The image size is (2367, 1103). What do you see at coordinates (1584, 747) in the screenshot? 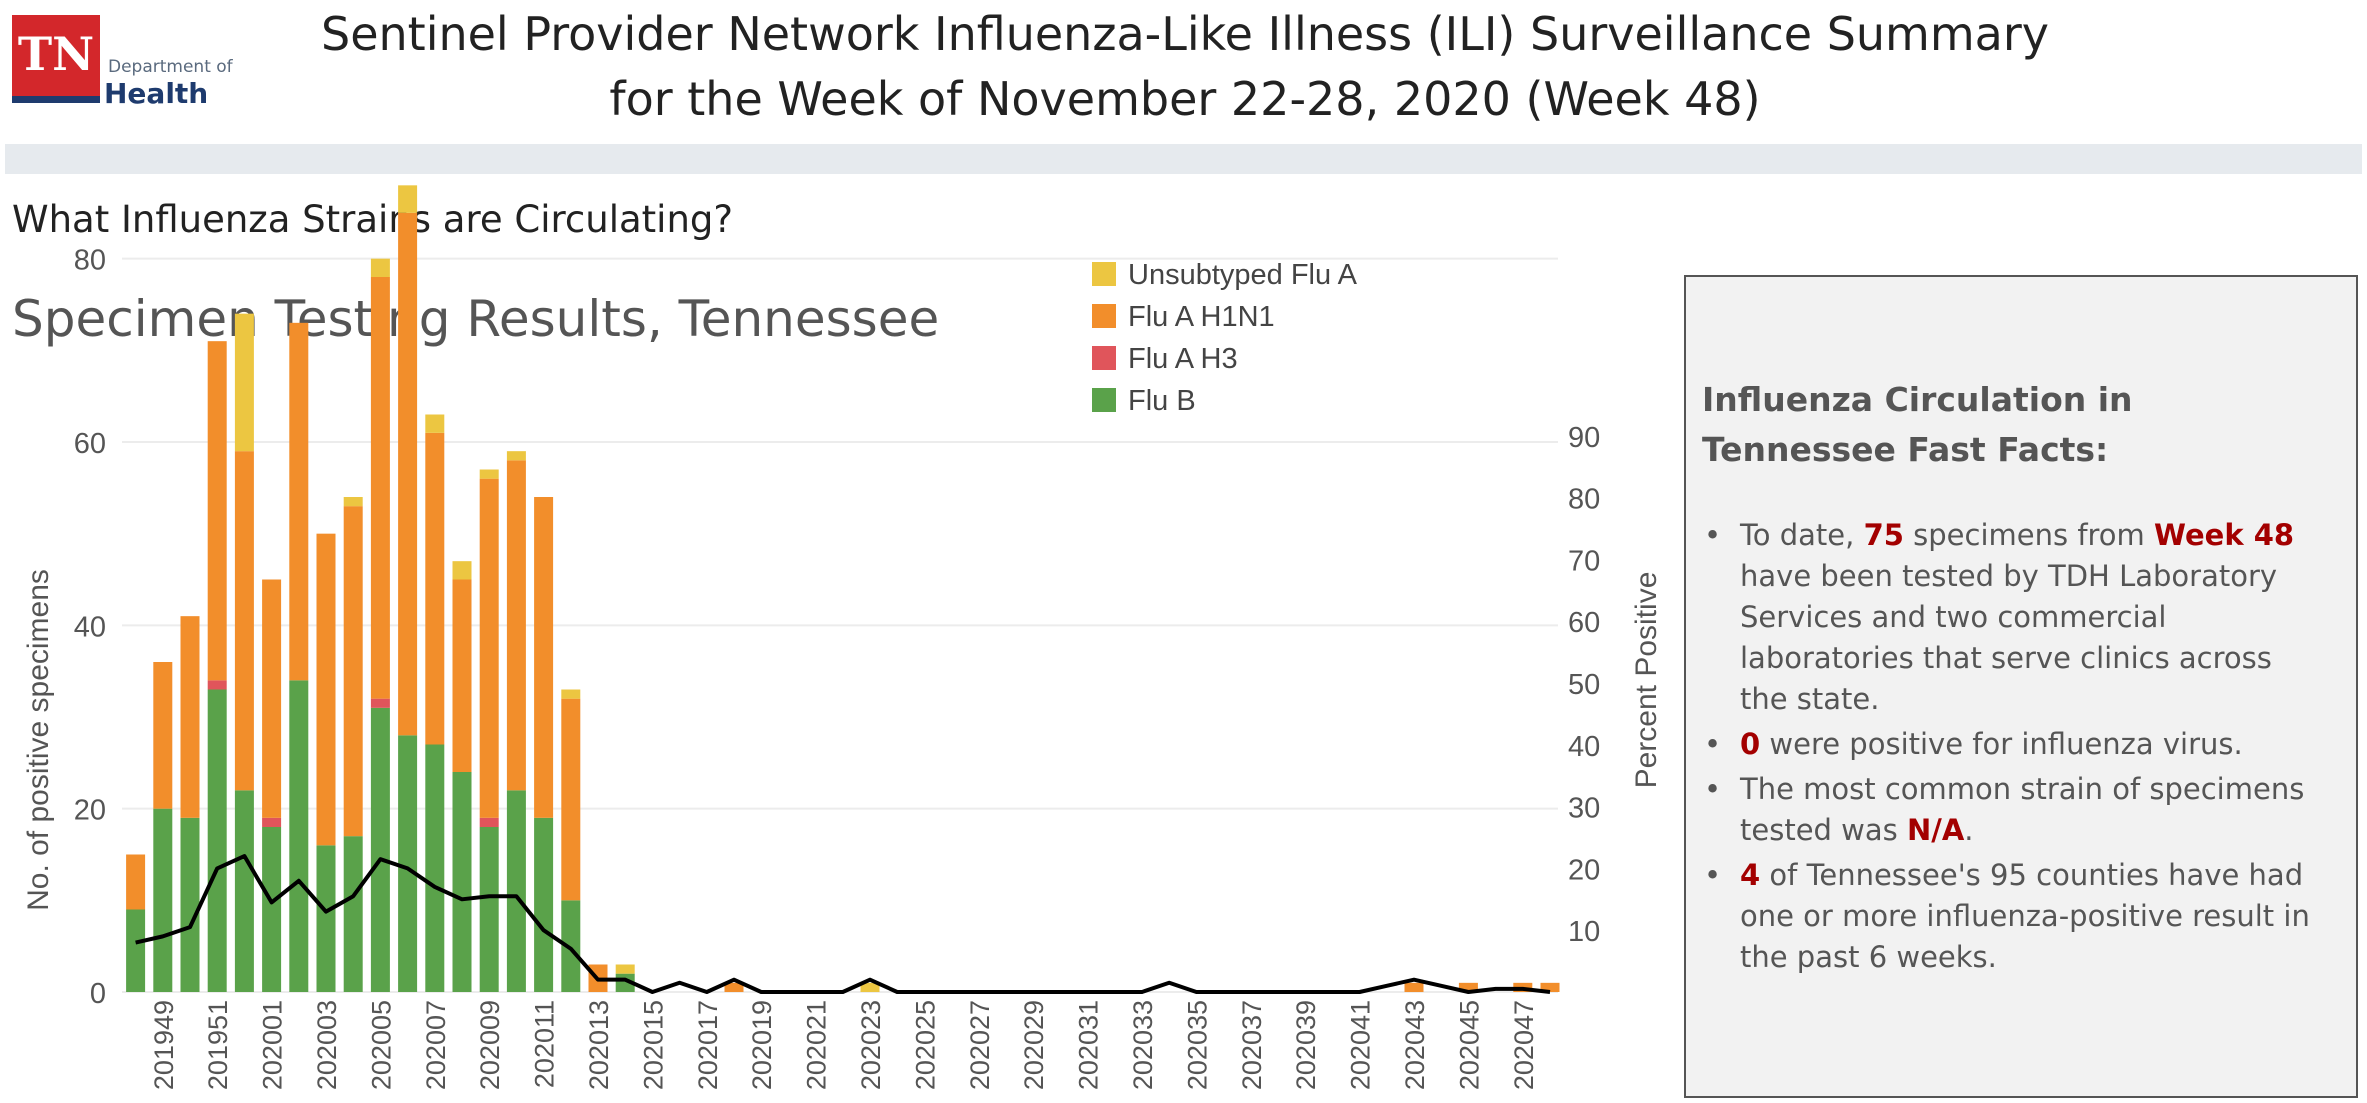
I see `y2-tick-label: 40` at bounding box center [1584, 747].